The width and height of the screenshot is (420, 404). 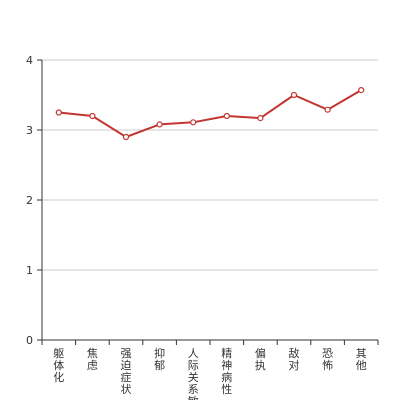 I want to click on x-tick-label-9: 其他, so click(x=361, y=359).